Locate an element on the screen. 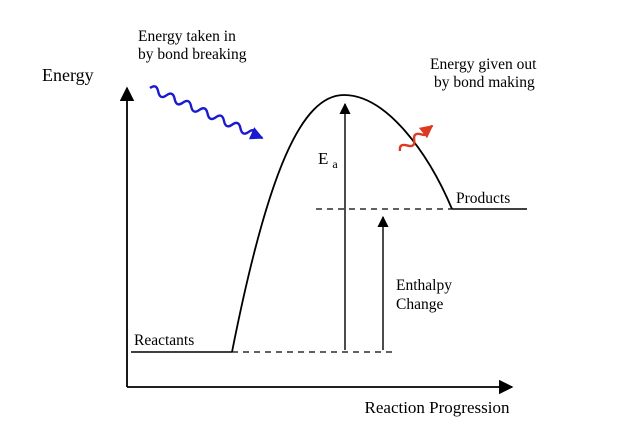 Image resolution: width=635 pixels, height=426 pixels. activation-energy-label: E a is located at coordinates (328, 160).